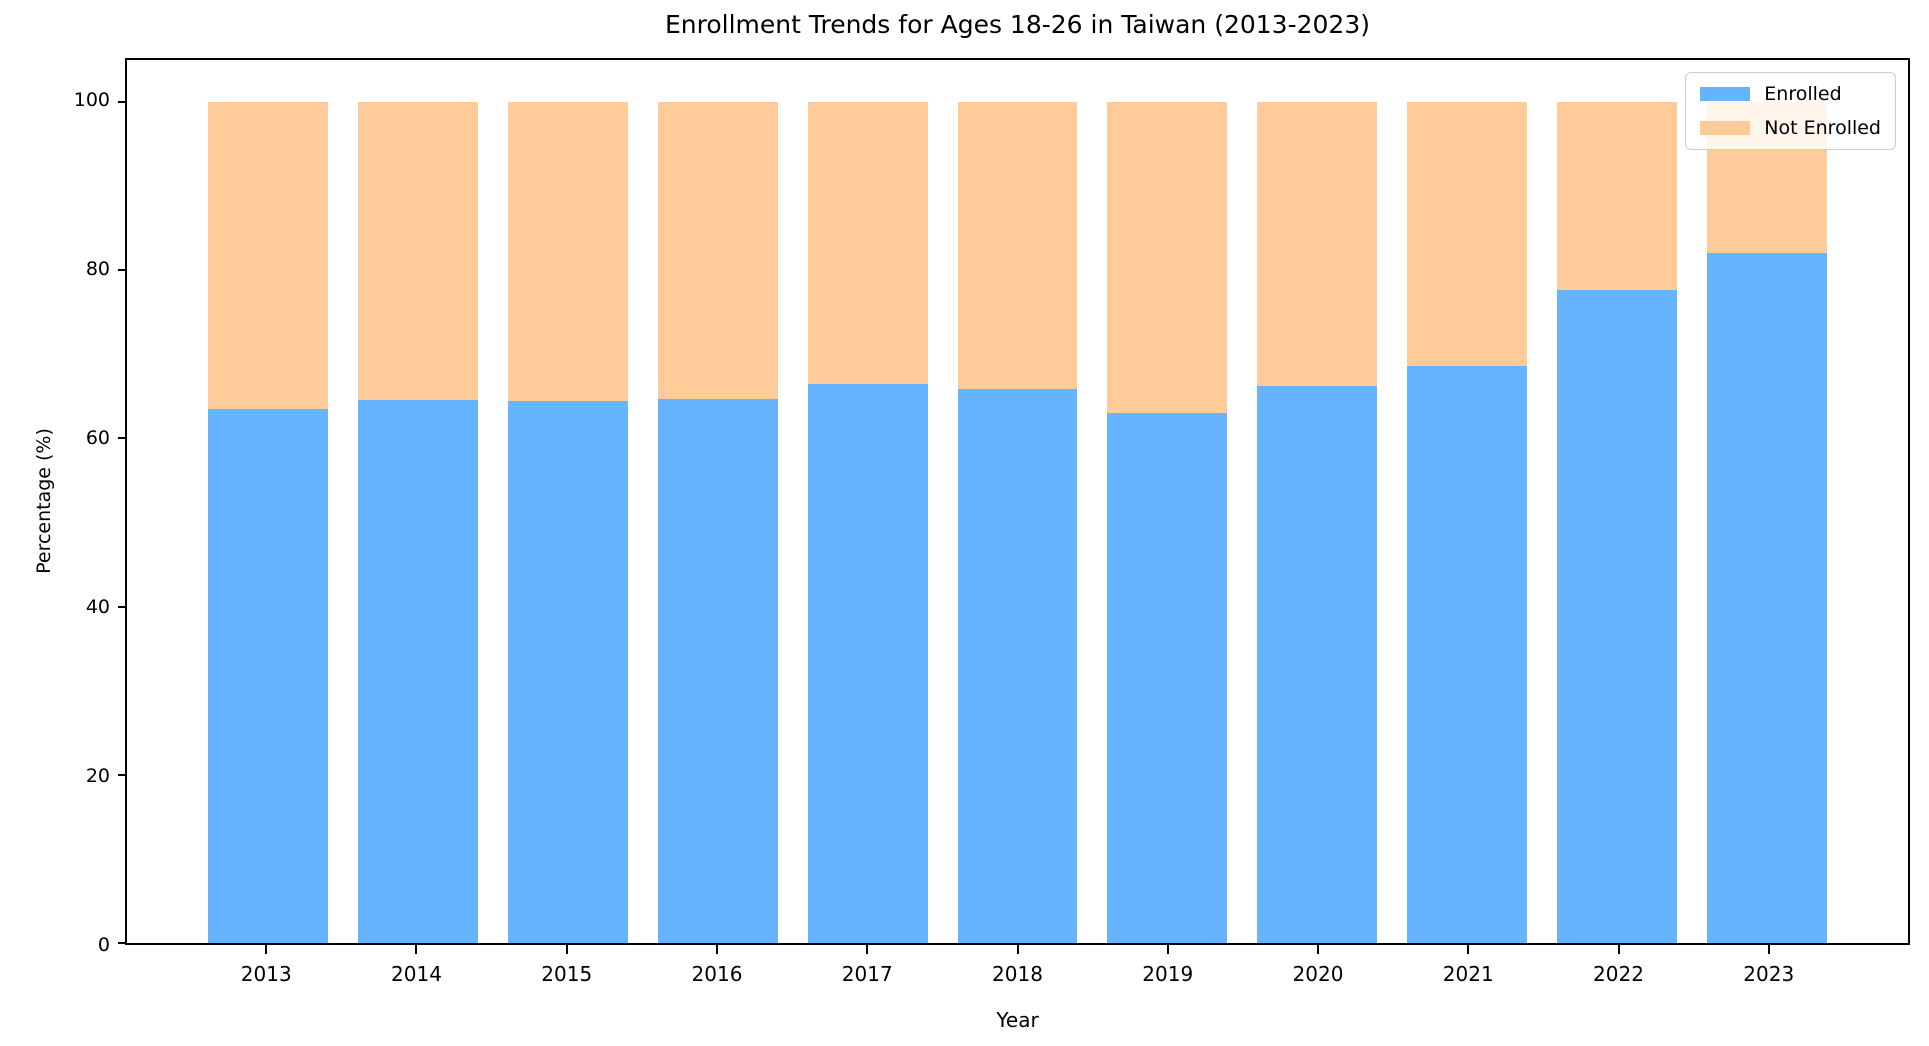  What do you see at coordinates (867, 243) in the screenshot?
I see `bar-2017-not-enrolled` at bounding box center [867, 243].